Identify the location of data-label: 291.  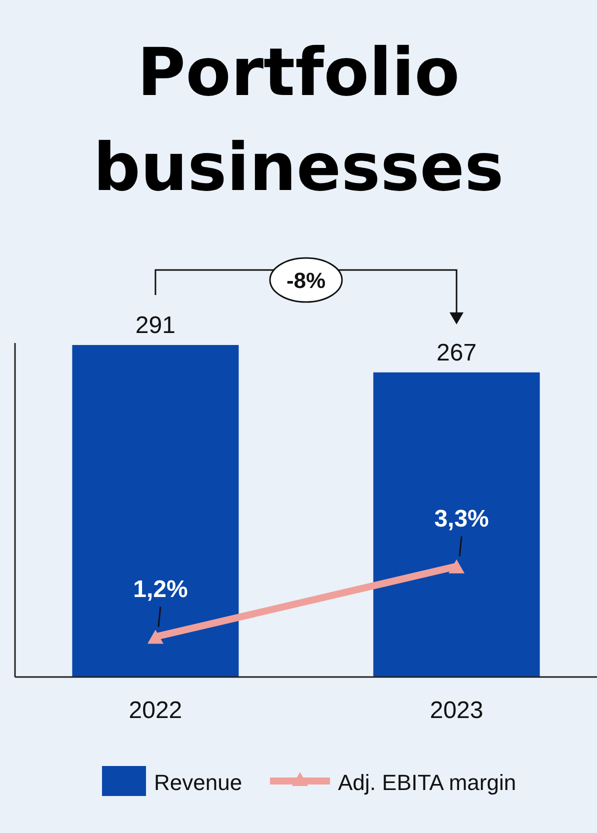
(155, 325).